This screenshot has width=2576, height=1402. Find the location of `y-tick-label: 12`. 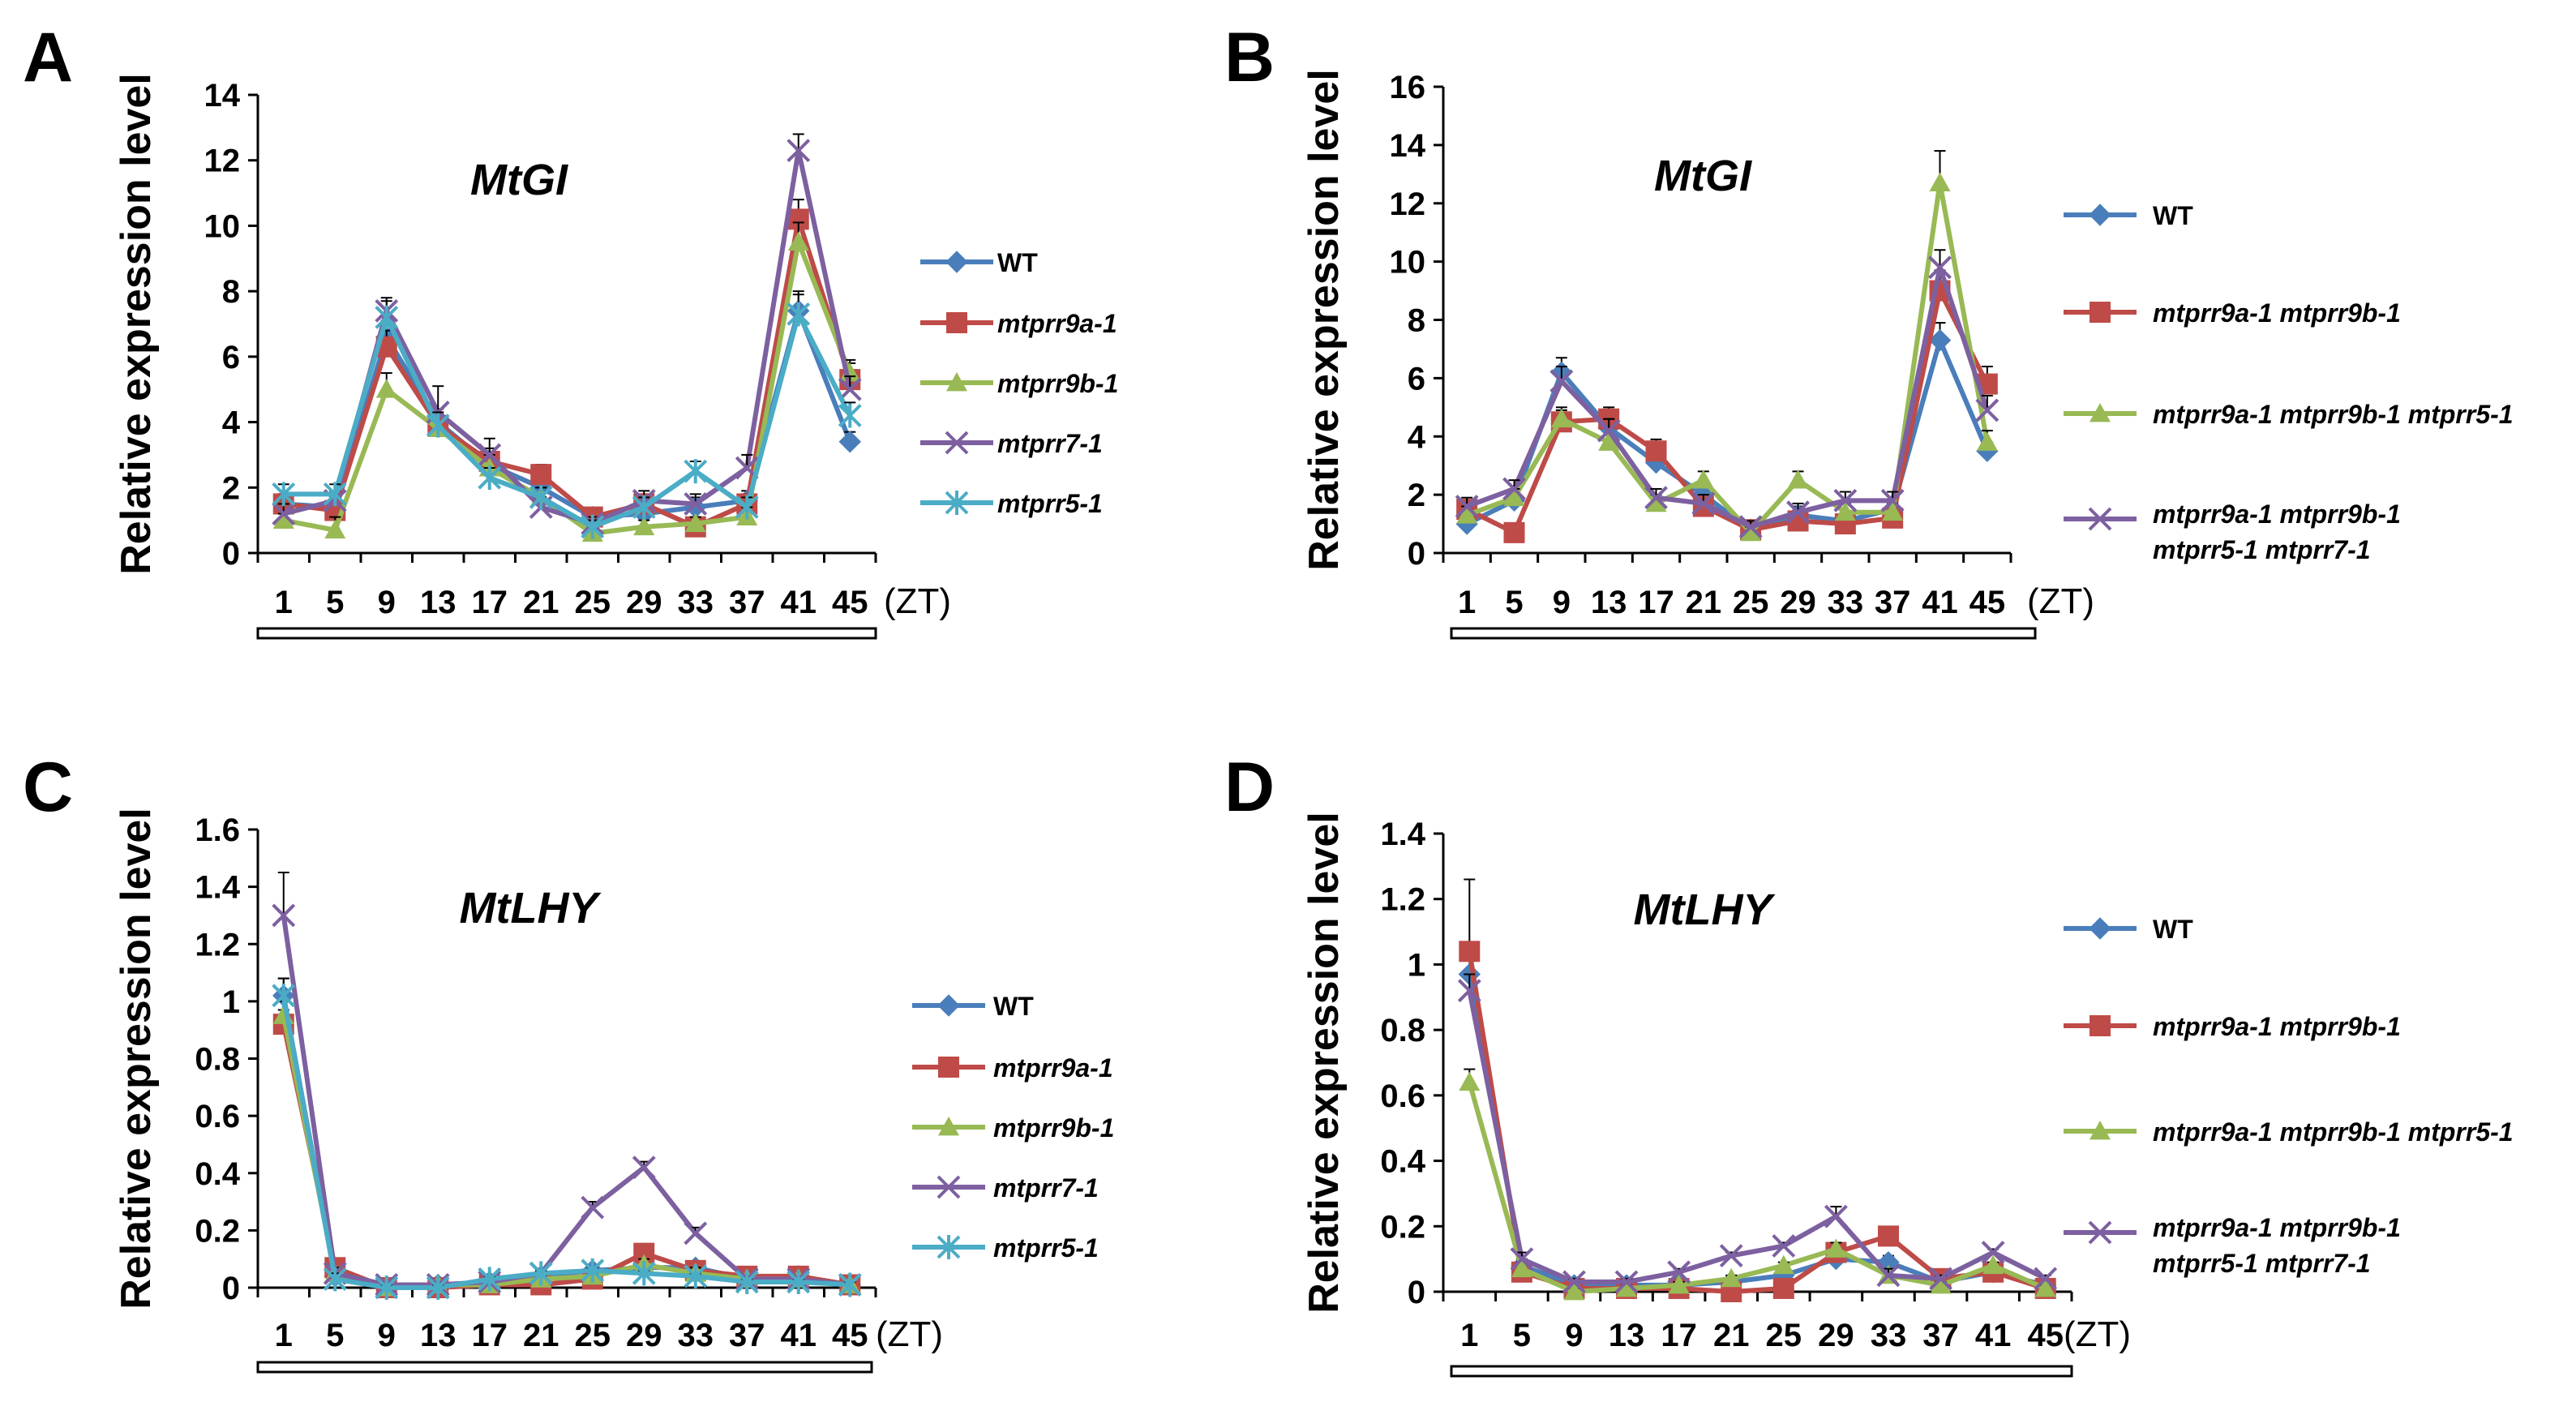

y-tick-label: 12 is located at coordinates (222, 162).